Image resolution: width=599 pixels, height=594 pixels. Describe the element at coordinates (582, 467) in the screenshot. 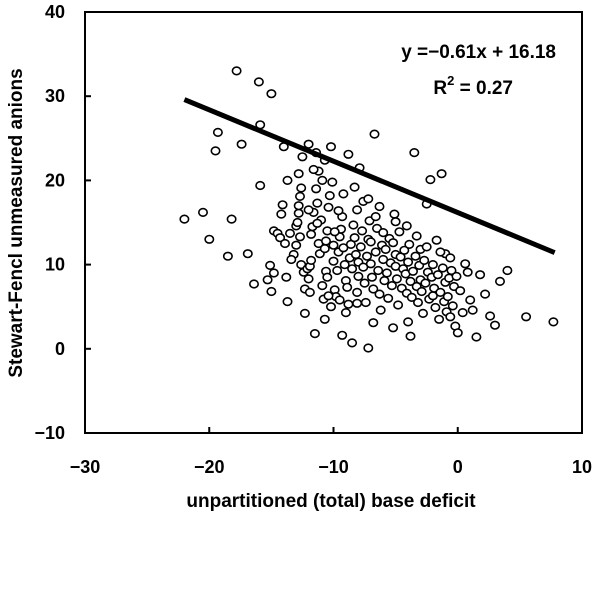

I see `x-tick-label: 10` at that location.